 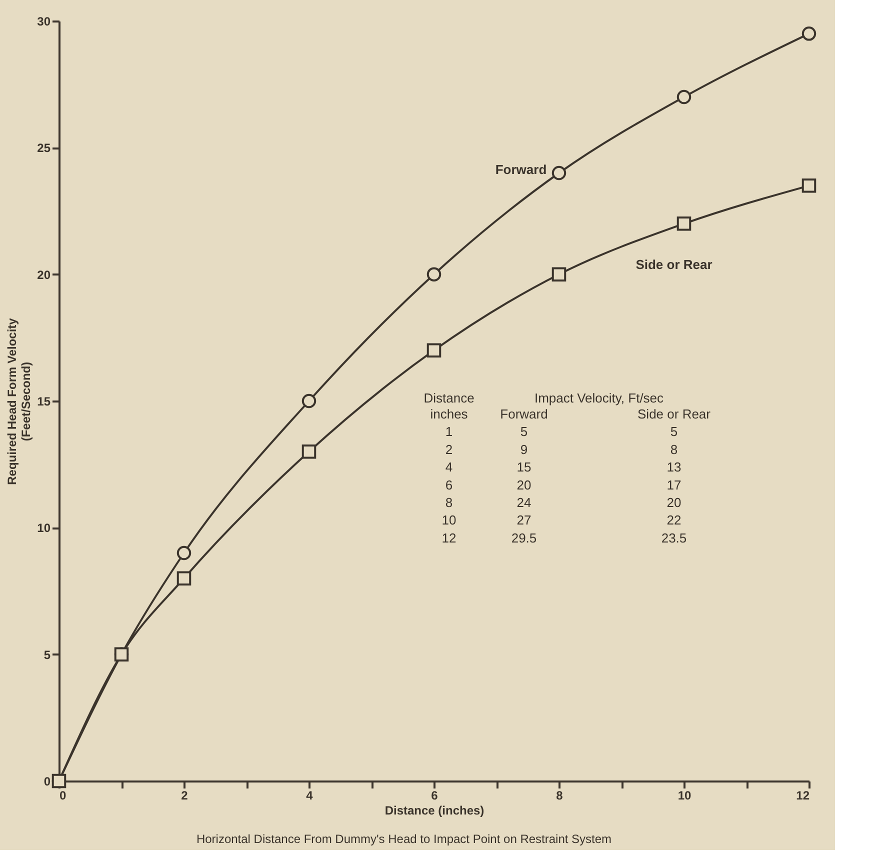 What do you see at coordinates (674, 484) in the screenshot?
I see `annotation: 17` at bounding box center [674, 484].